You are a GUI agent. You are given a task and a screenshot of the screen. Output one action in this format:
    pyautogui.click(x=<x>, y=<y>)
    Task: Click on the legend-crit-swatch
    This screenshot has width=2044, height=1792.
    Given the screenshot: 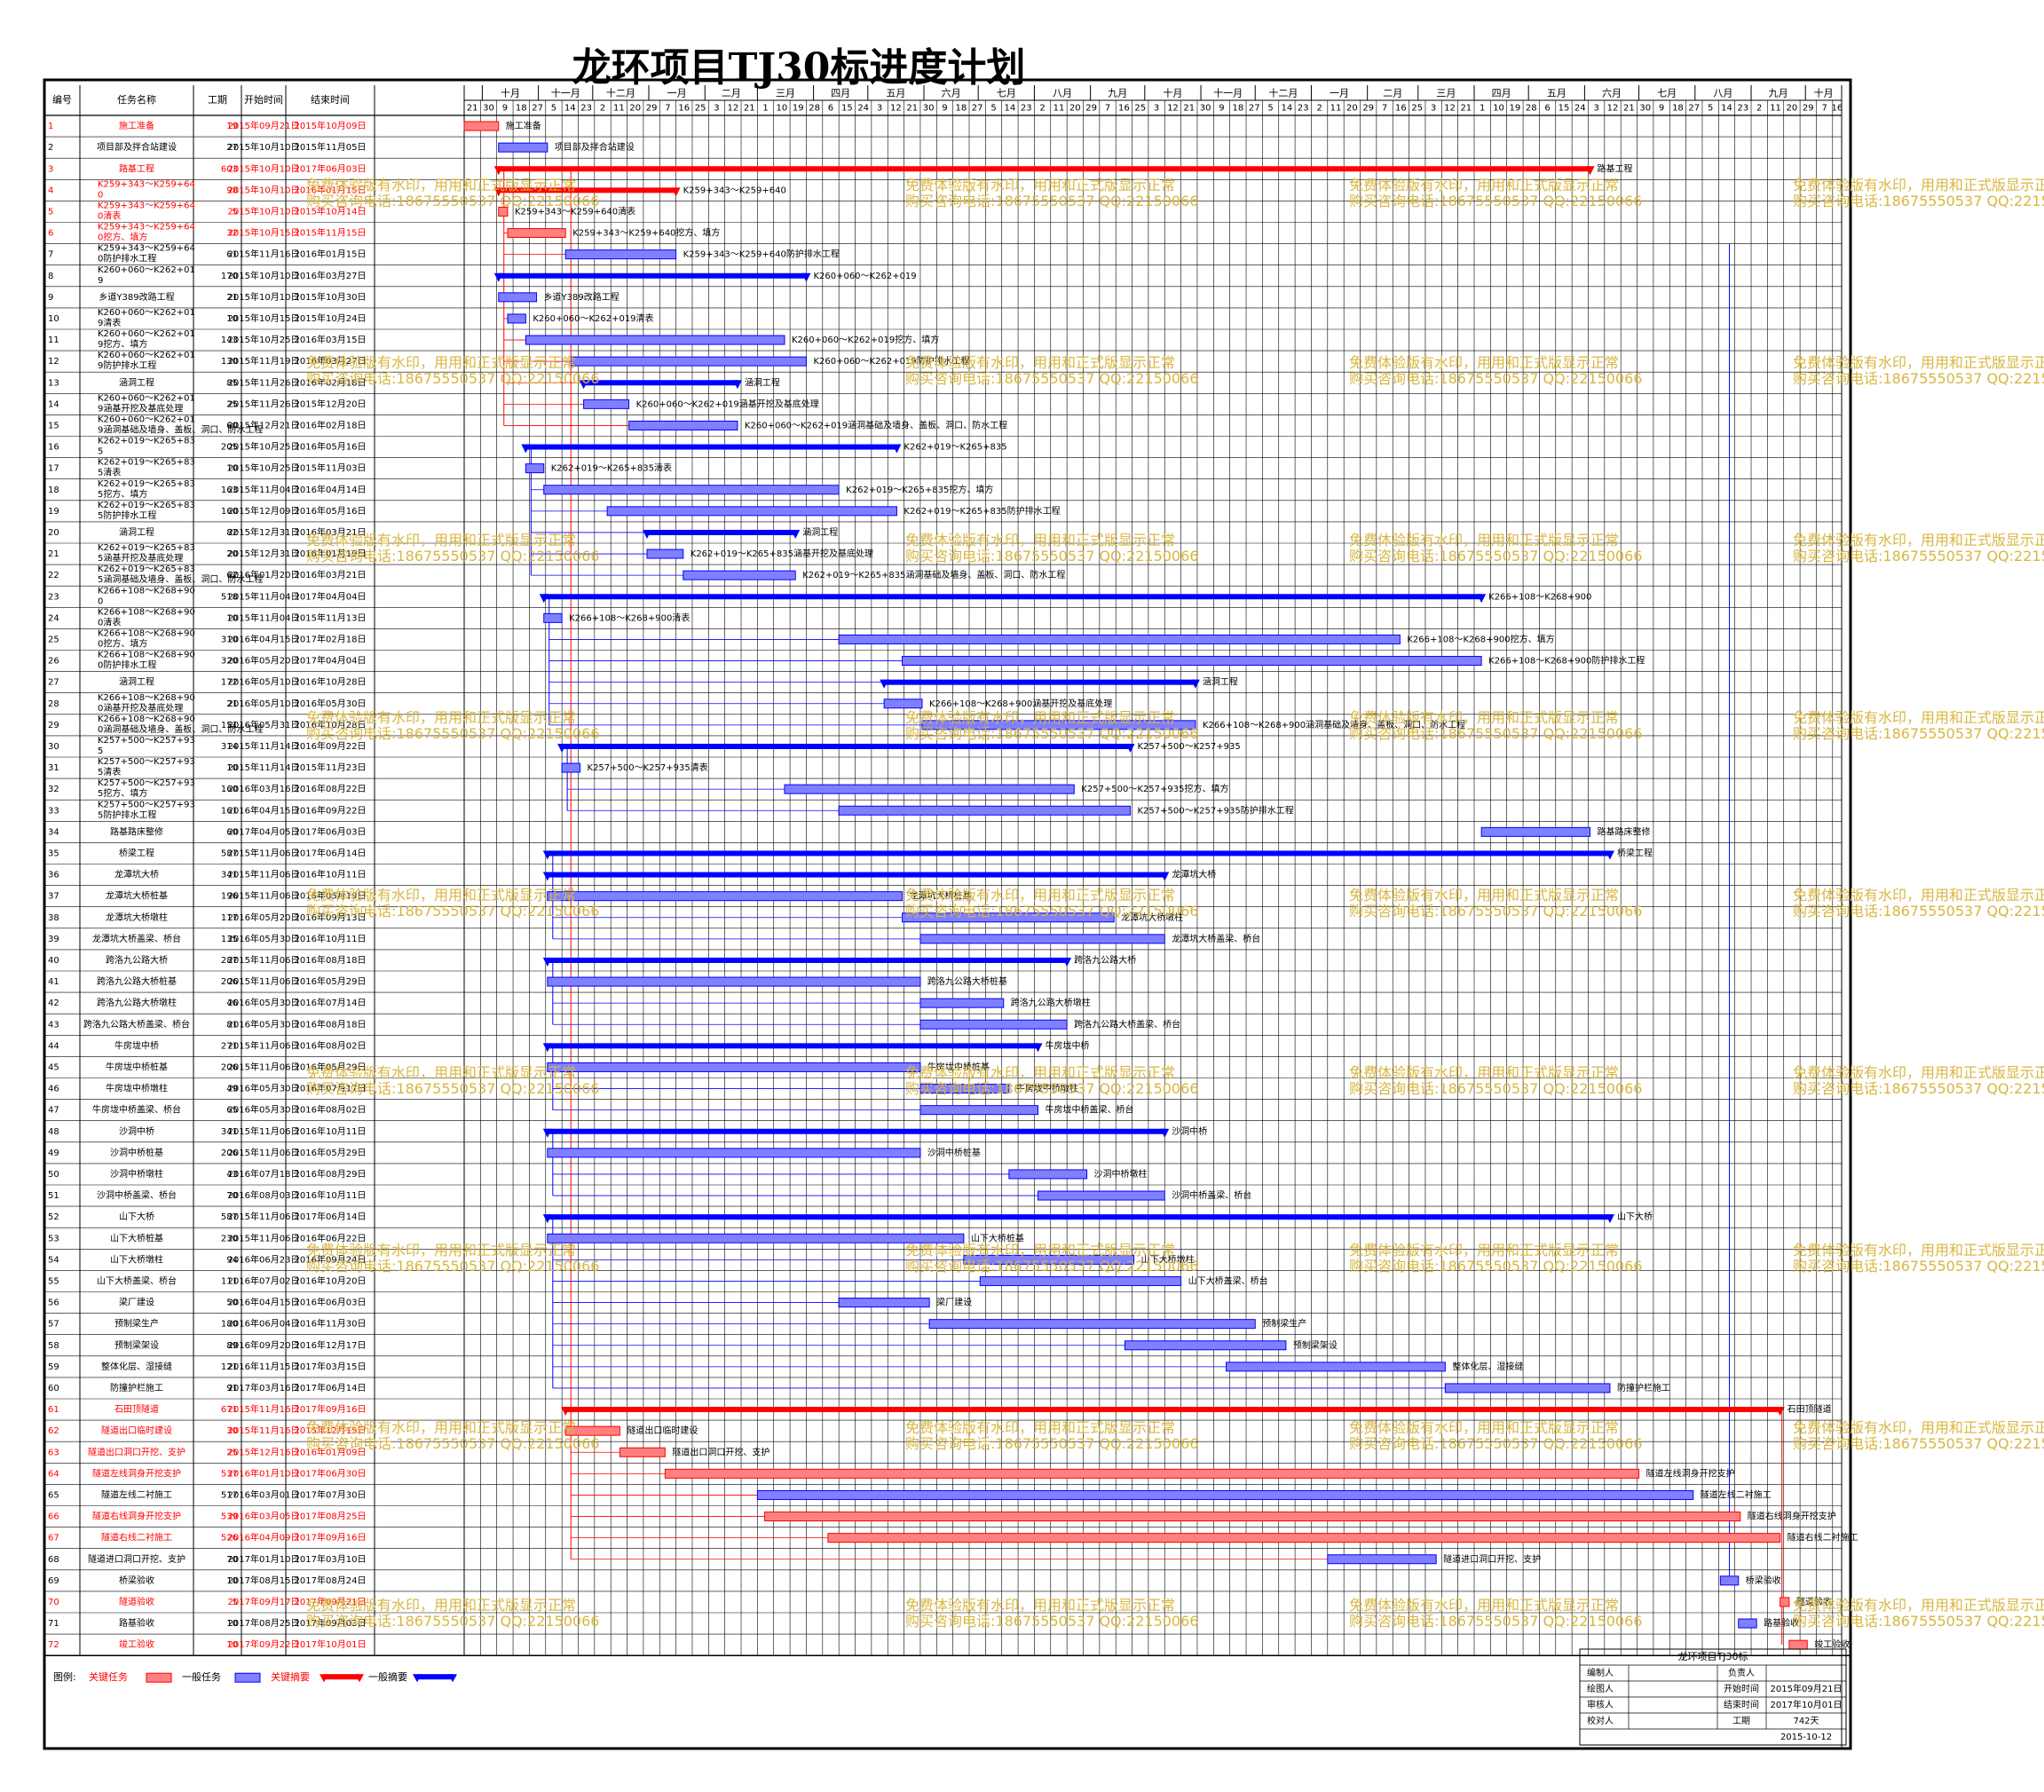 What is the action you would take?
    pyautogui.click(x=159, y=1677)
    